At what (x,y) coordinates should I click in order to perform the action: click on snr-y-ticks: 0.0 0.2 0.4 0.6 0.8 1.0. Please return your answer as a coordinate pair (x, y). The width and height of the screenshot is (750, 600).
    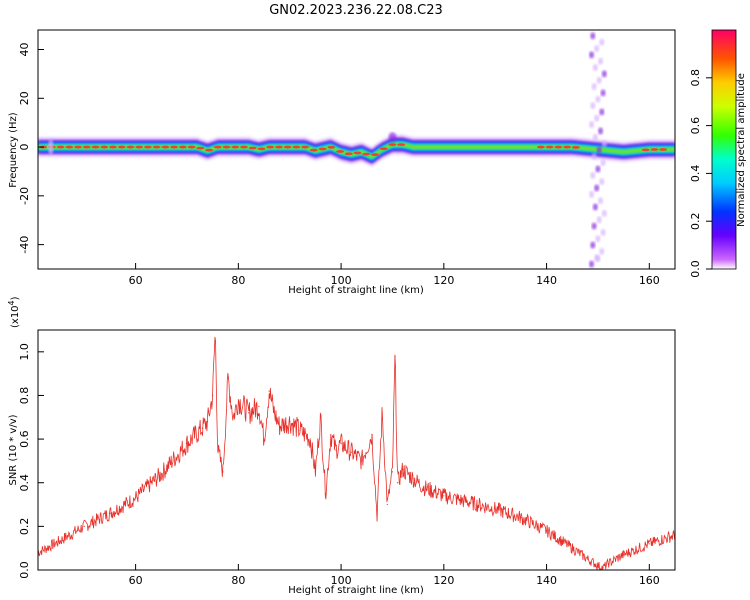
    Looking at the image, I should click on (31, 461).